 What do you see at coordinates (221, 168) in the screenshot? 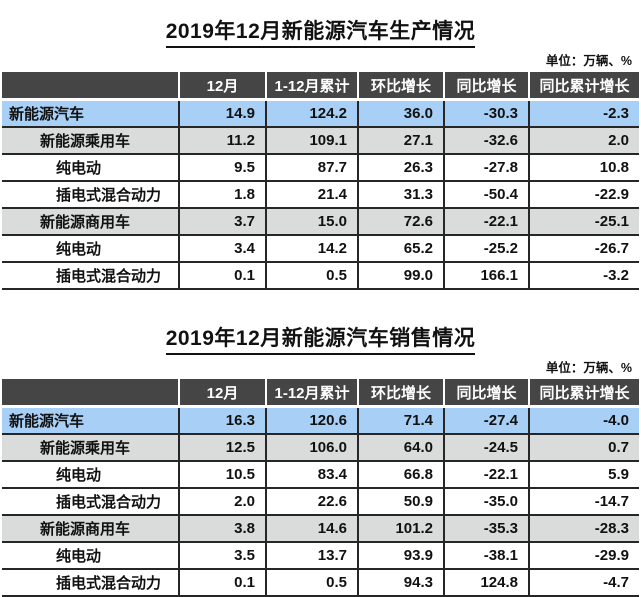
I see `value-cell: 9.5` at bounding box center [221, 168].